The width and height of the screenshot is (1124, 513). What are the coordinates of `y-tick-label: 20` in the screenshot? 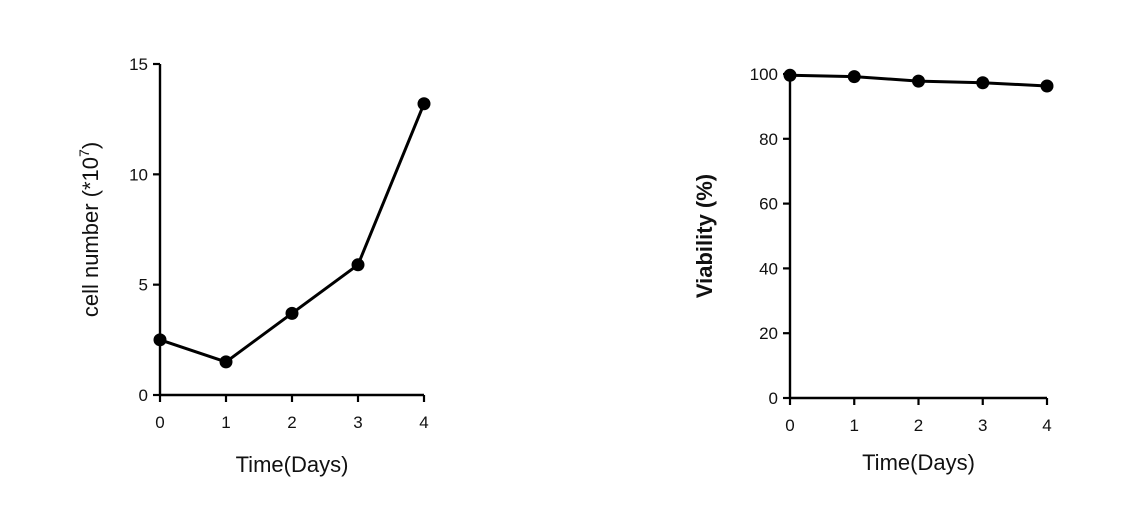 It's located at (768, 333).